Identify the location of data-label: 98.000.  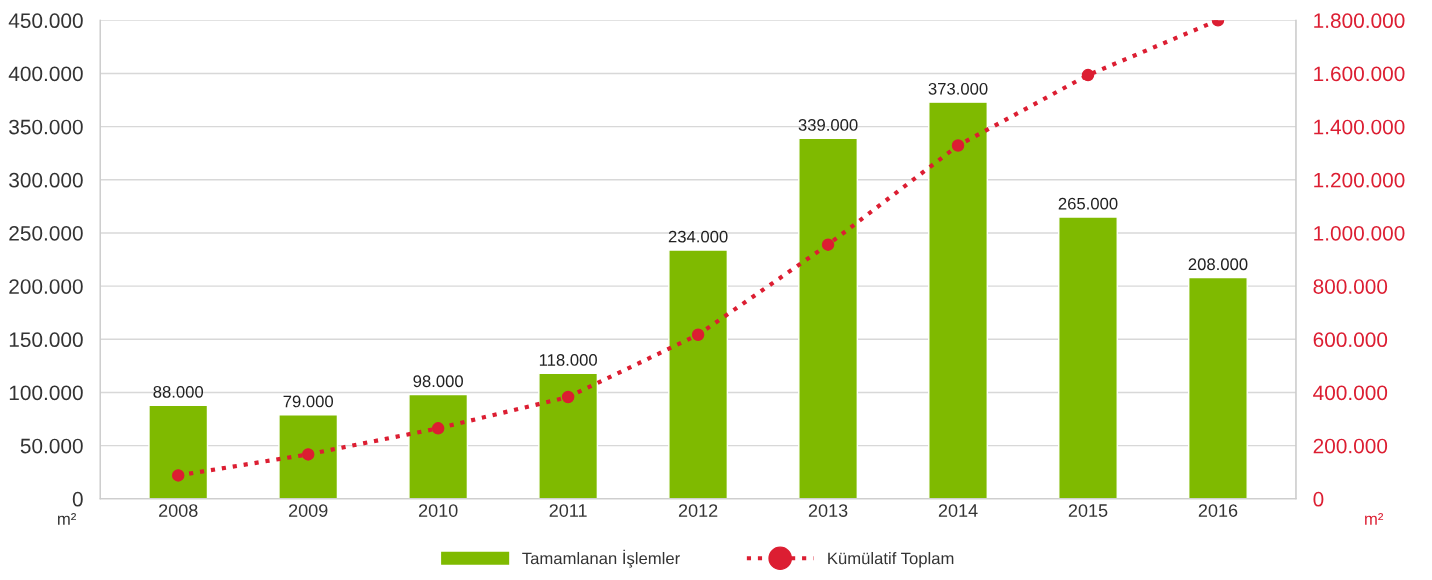
(438, 381).